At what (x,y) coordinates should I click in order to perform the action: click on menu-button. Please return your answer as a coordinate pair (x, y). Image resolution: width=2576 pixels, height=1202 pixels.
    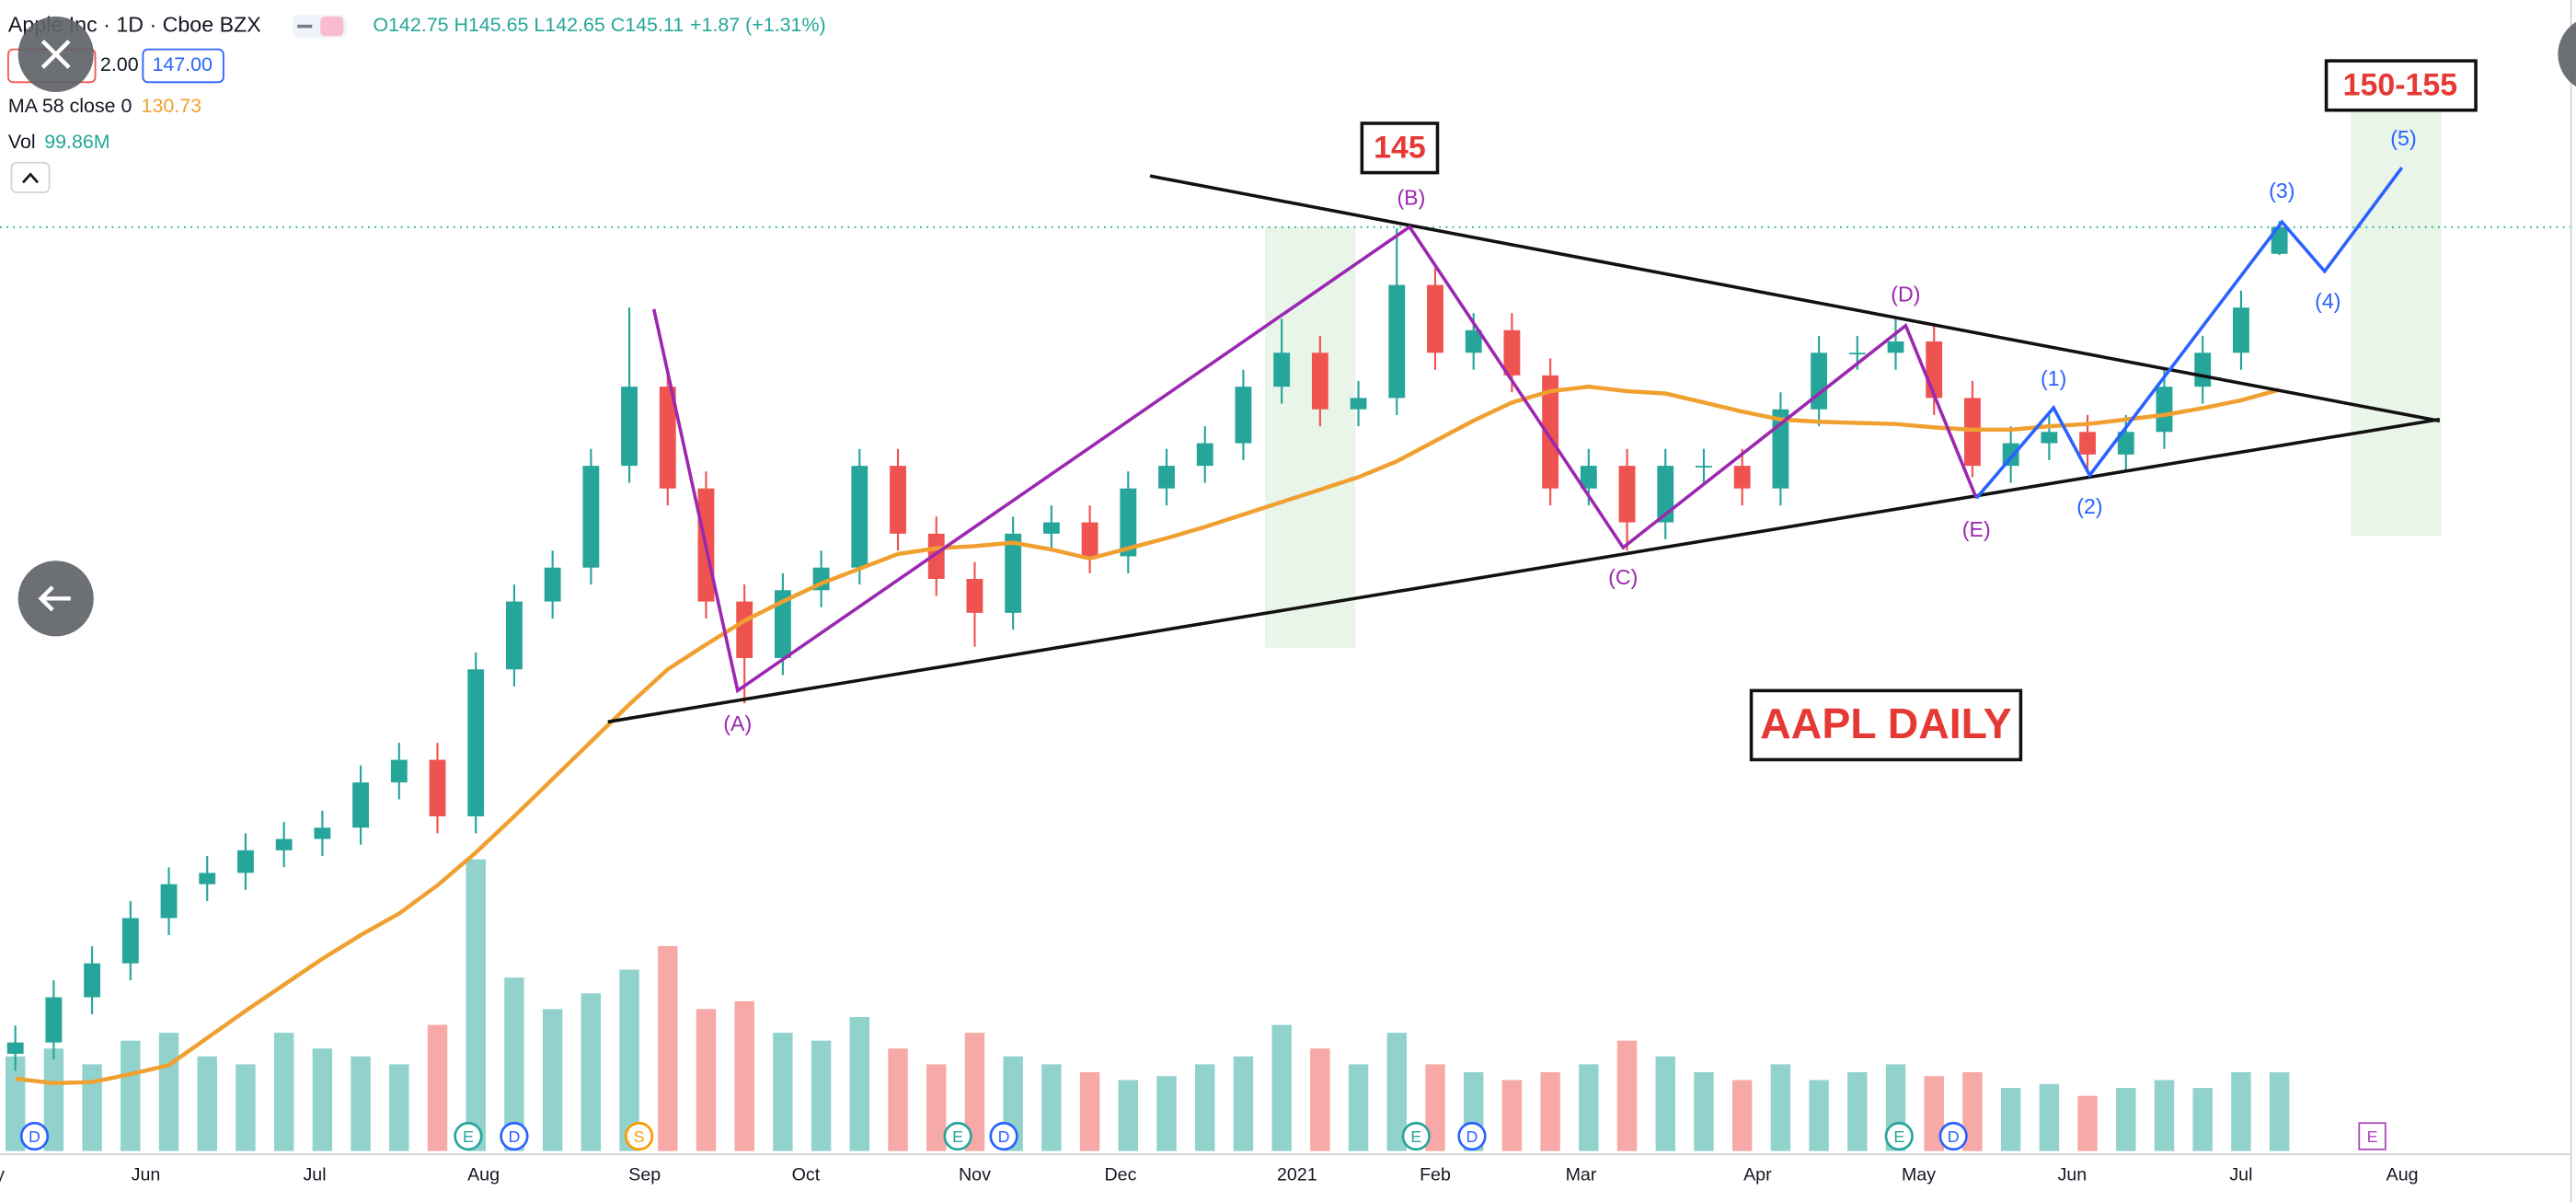
    Looking at the image, I should click on (2567, 54).